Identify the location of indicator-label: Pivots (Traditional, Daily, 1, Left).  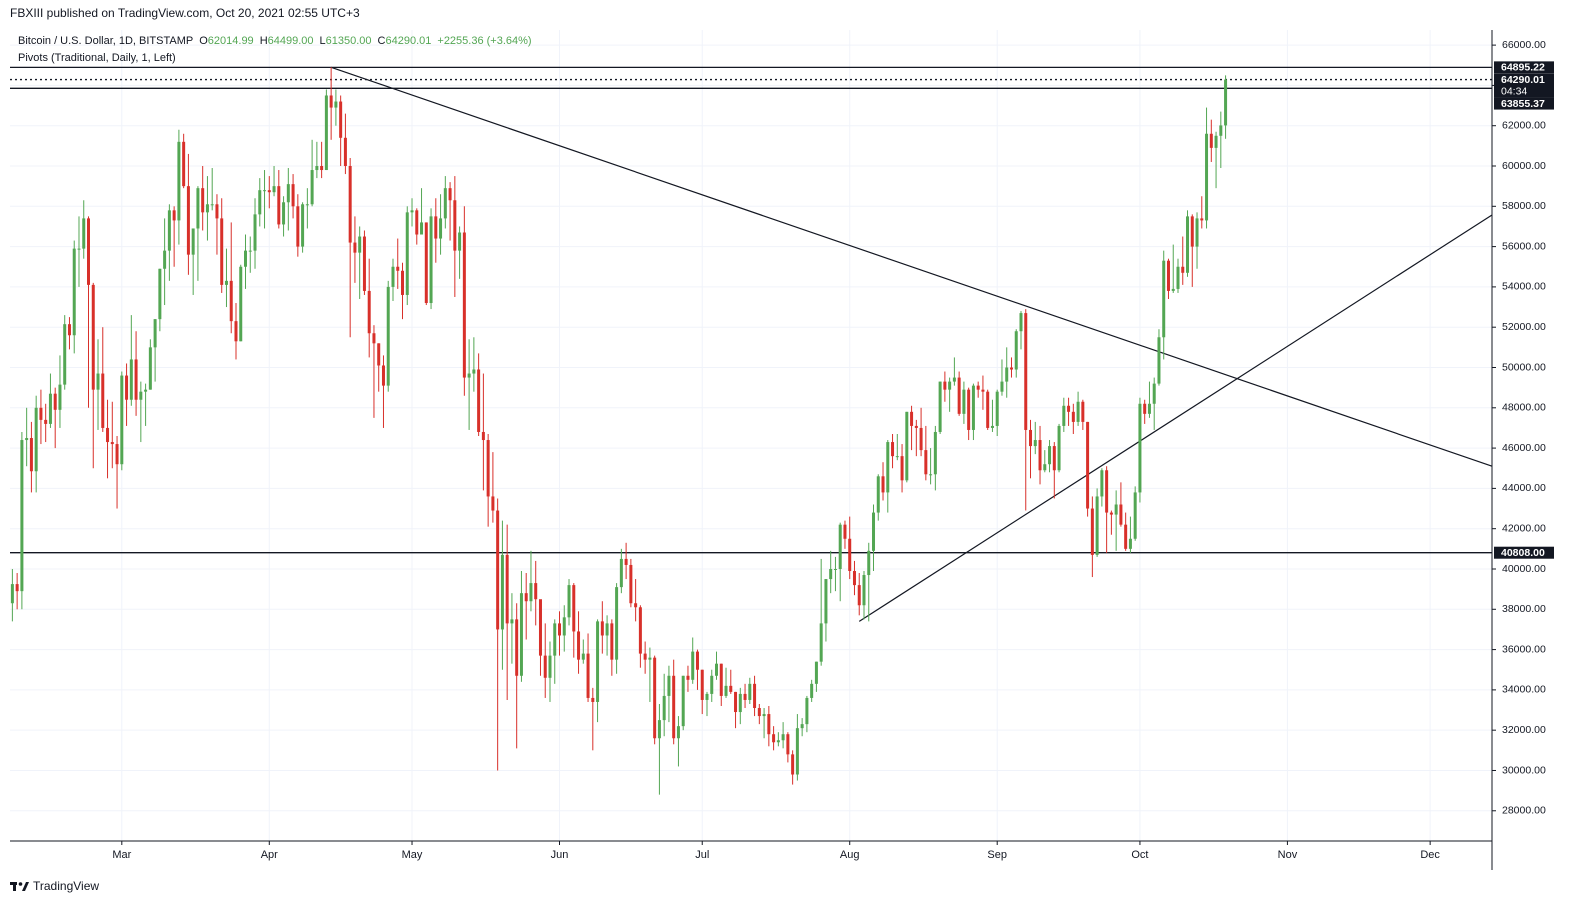
(97, 58).